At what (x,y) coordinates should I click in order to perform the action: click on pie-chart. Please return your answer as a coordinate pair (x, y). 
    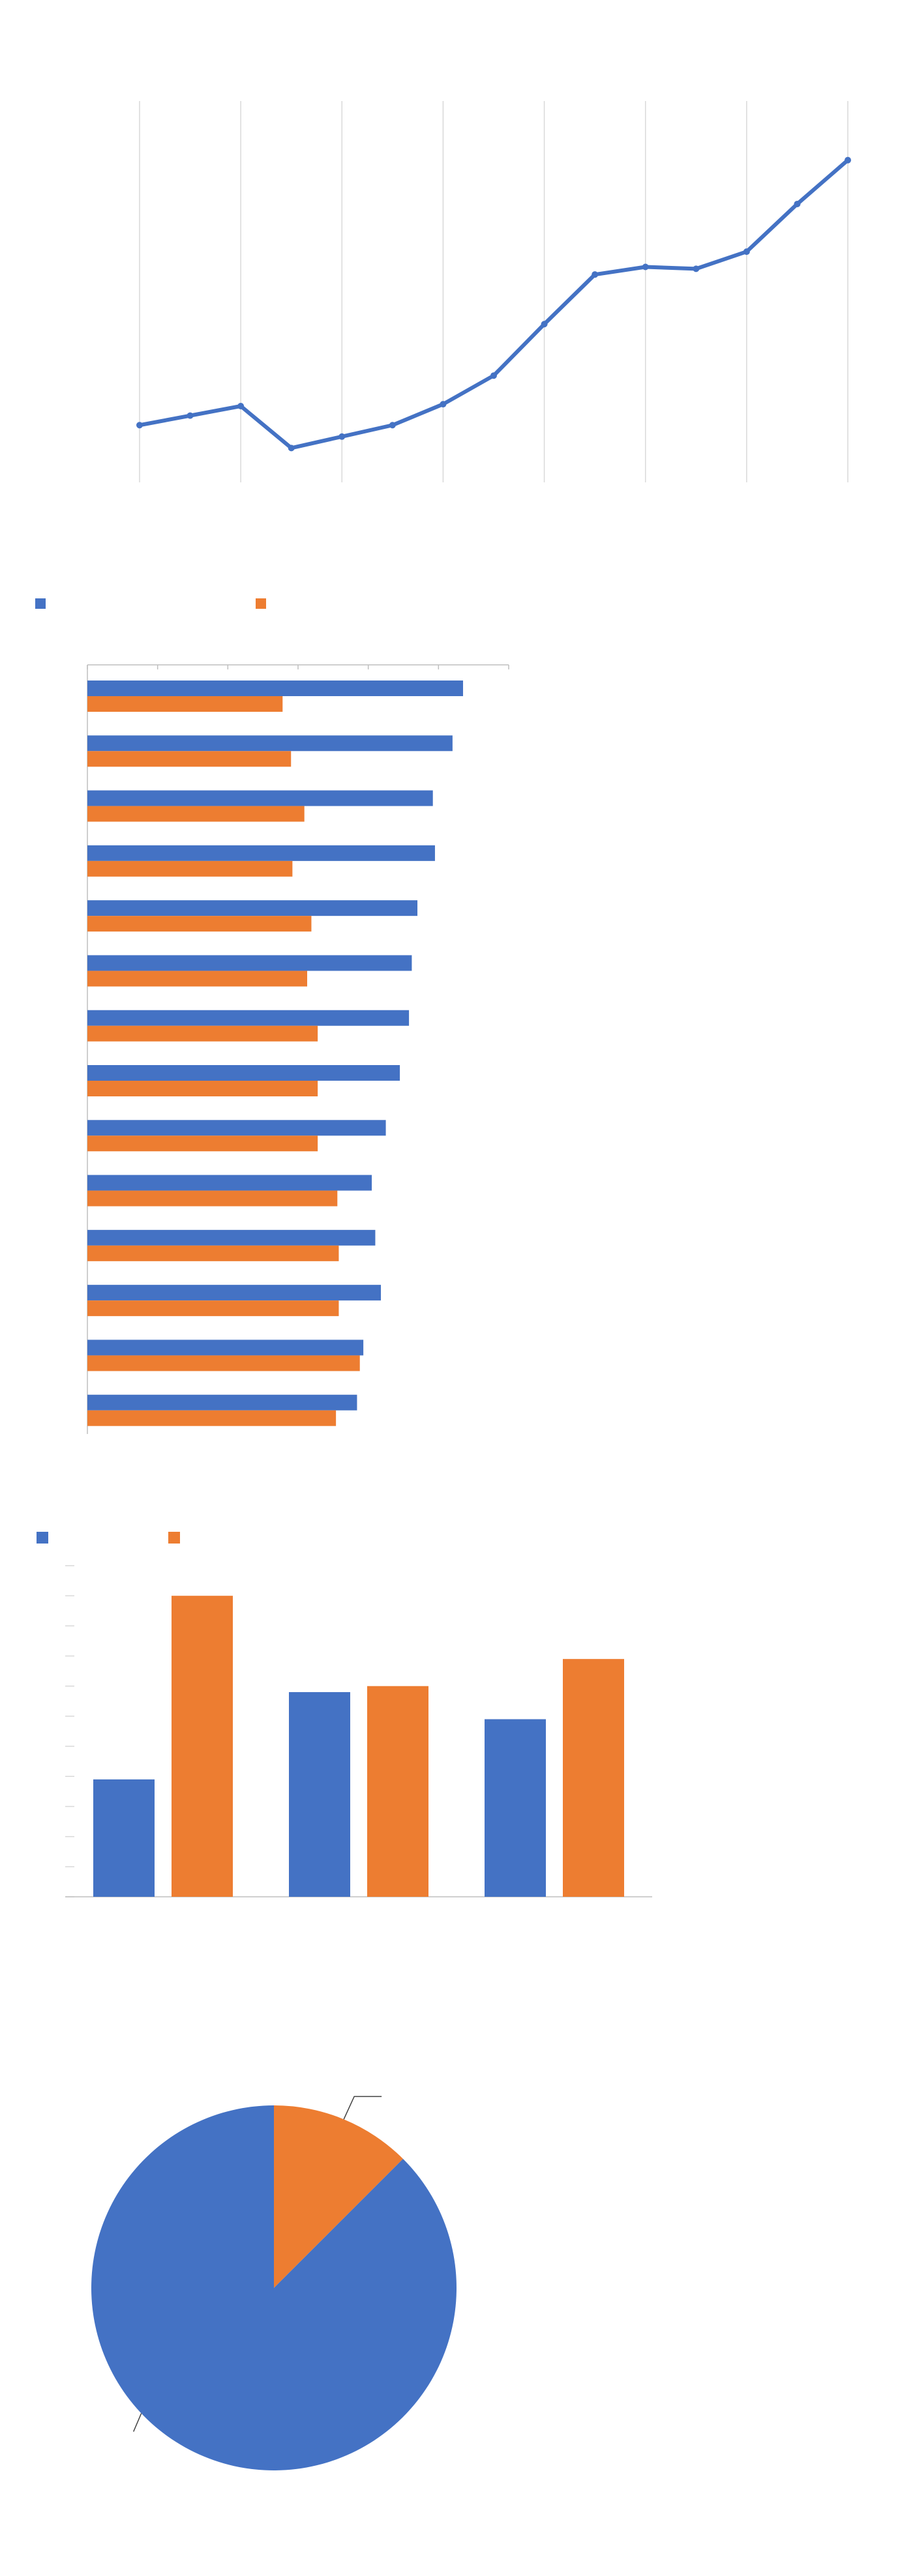
    Looking at the image, I should click on (274, 2283).